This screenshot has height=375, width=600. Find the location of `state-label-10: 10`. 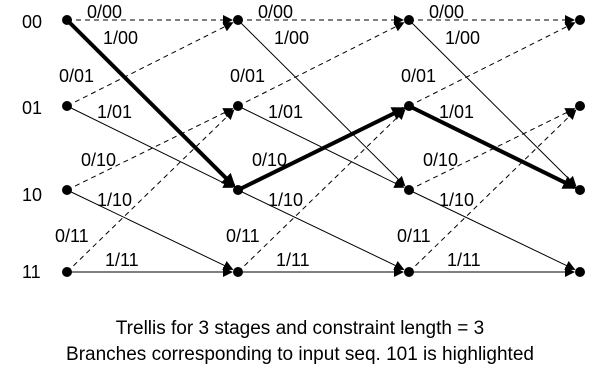

state-label-10: 10 is located at coordinates (32, 195).